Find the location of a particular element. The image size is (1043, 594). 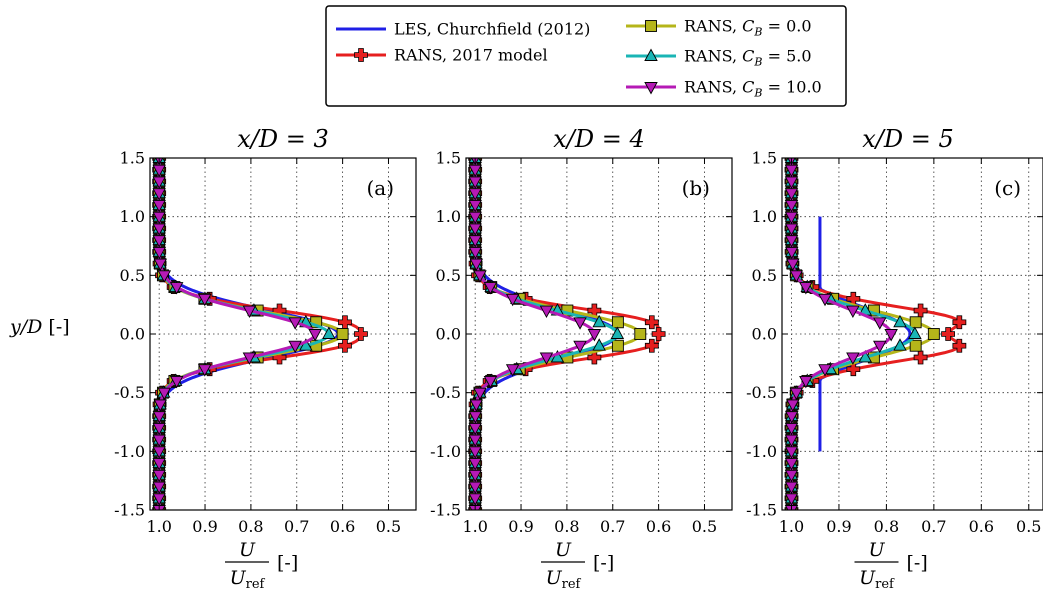

y-tick-label: -1.5 is located at coordinates (129, 510).